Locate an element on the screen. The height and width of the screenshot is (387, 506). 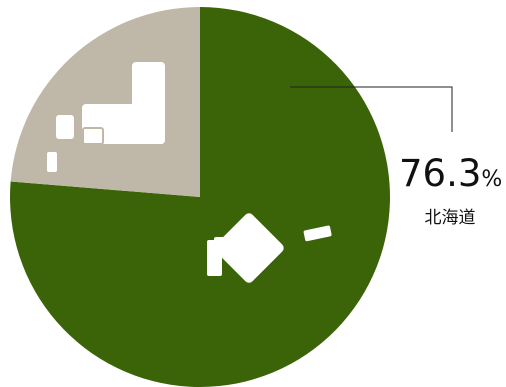
data-label-name: 北海道 is located at coordinates (450, 218).